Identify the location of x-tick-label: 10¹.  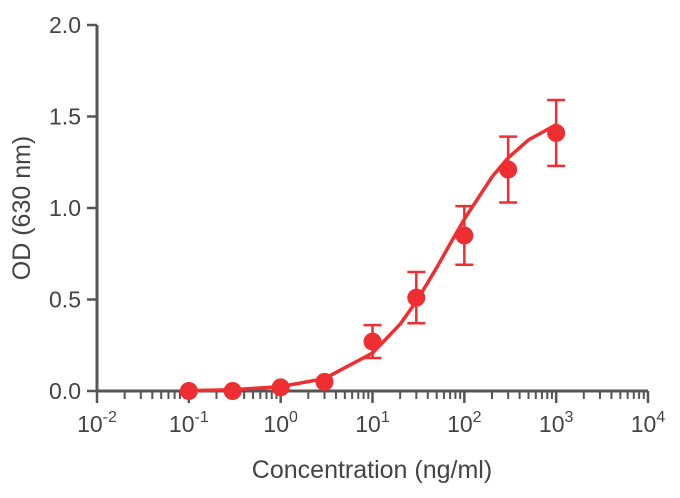
(372, 423).